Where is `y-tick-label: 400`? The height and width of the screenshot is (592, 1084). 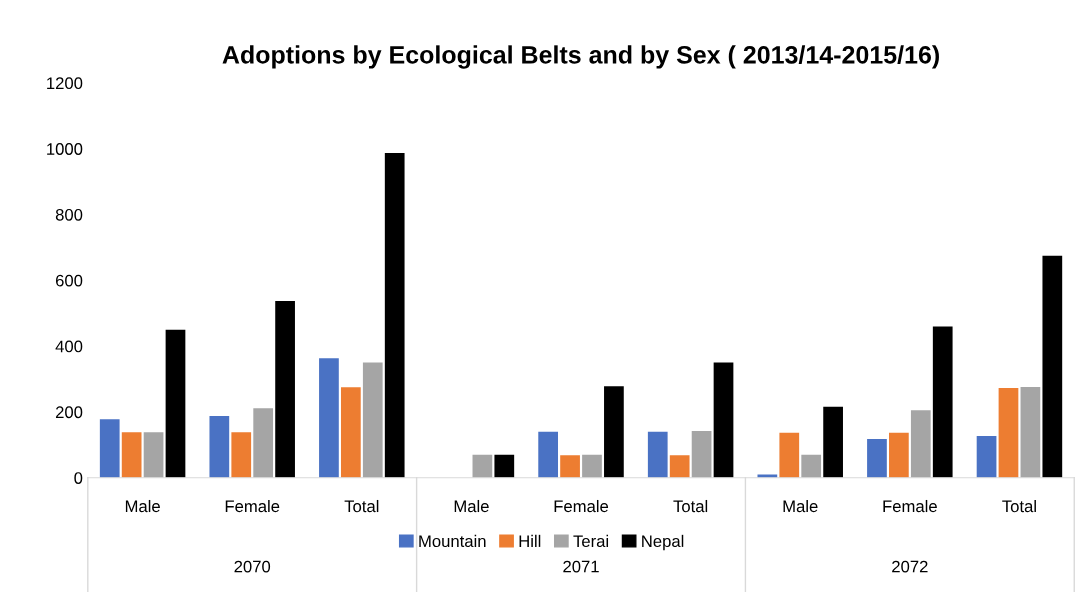 y-tick-label: 400 is located at coordinates (69, 346).